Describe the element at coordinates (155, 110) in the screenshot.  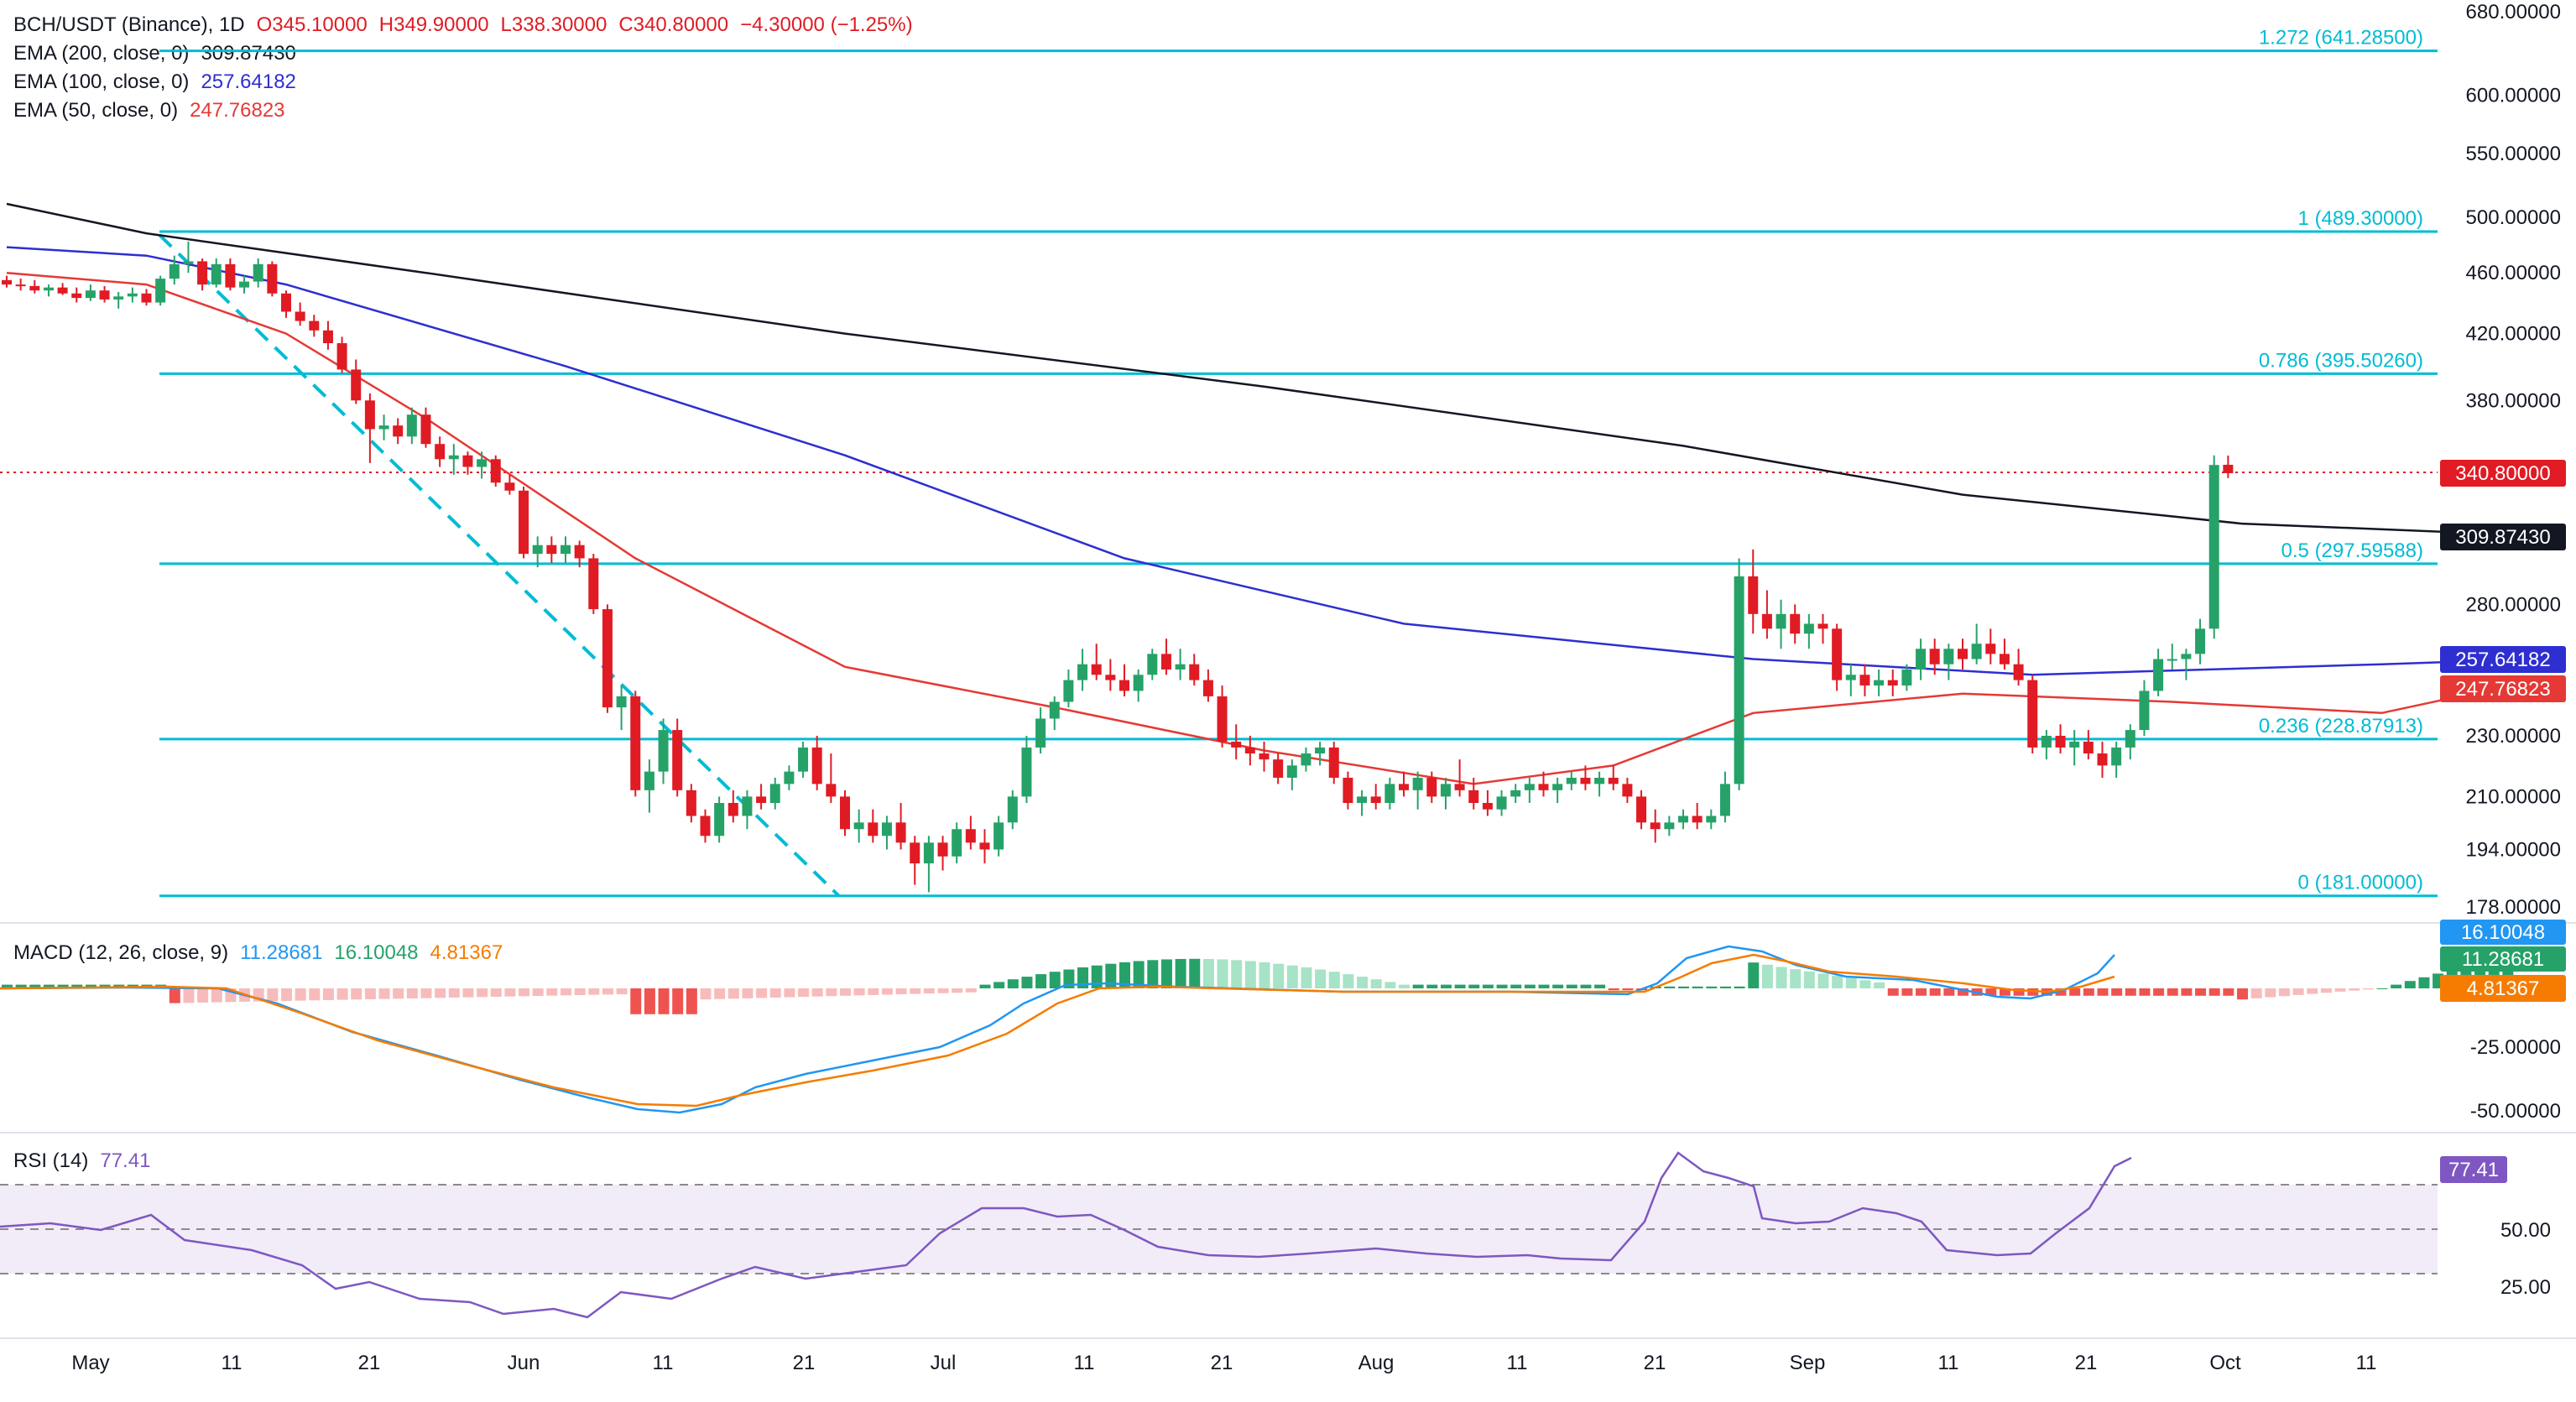
I see `ema50-legend: EMA (50, close, 0) 247.76823` at that location.